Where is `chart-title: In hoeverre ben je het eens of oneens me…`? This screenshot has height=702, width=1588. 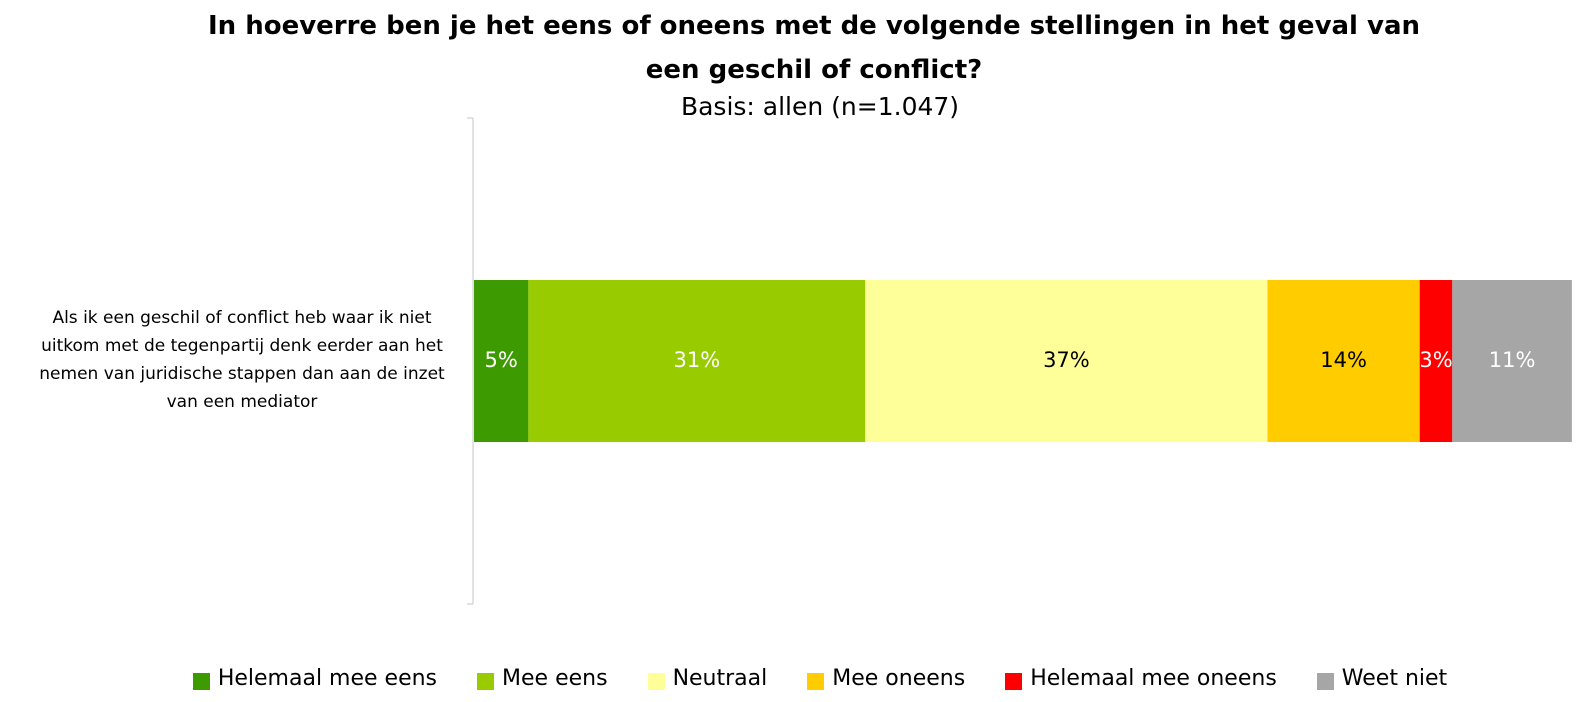 chart-title: In hoeverre ben je het eens of oneens me… is located at coordinates (814, 48).